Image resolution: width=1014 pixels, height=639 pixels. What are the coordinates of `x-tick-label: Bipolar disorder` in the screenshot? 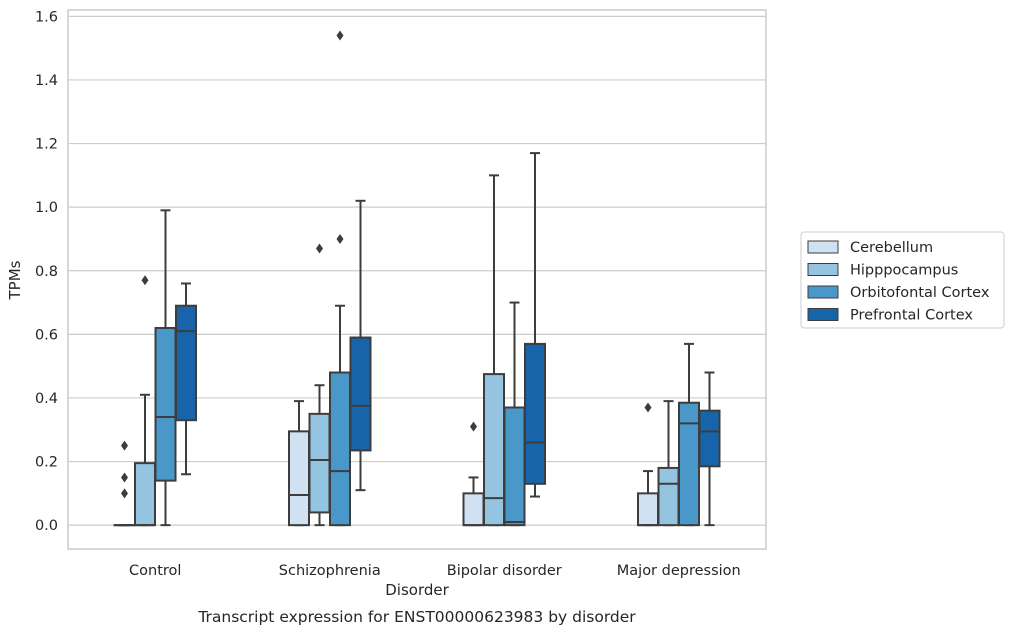 It's located at (504, 571).